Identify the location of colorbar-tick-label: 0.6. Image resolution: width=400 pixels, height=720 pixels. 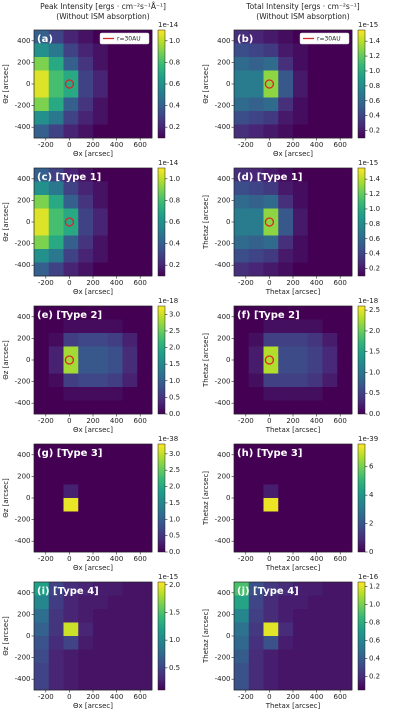
(375, 101).